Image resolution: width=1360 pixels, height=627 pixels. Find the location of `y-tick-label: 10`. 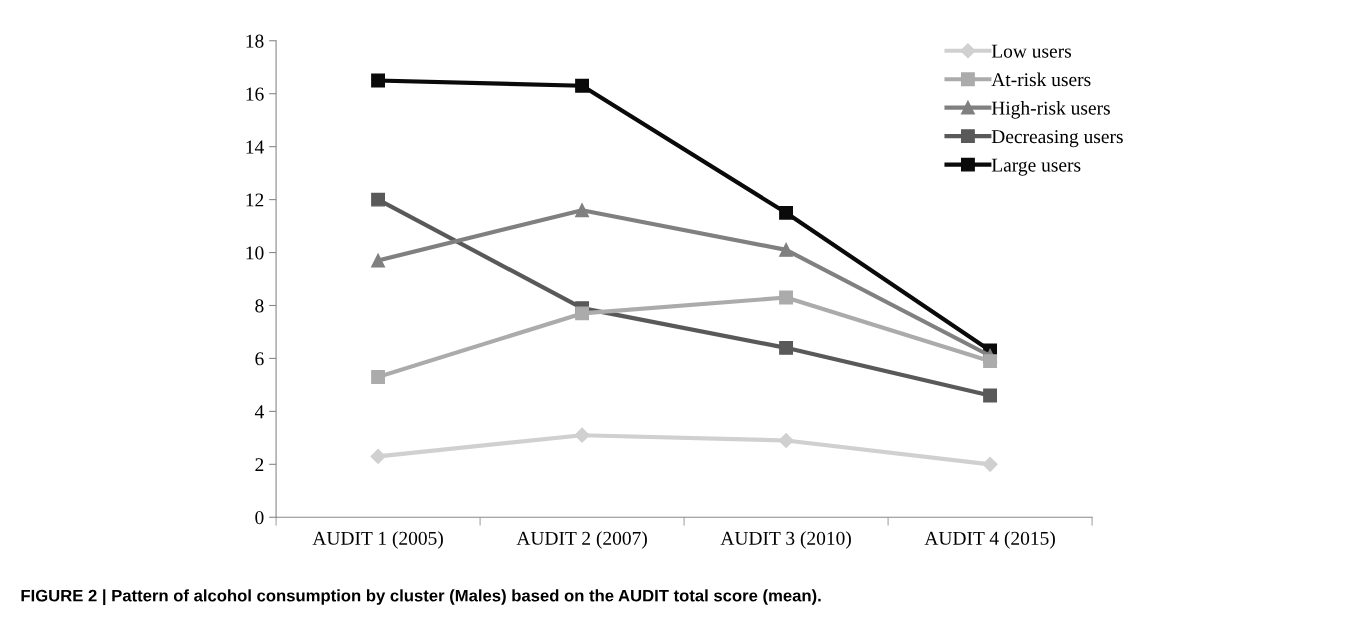

y-tick-label: 10 is located at coordinates (255, 253).